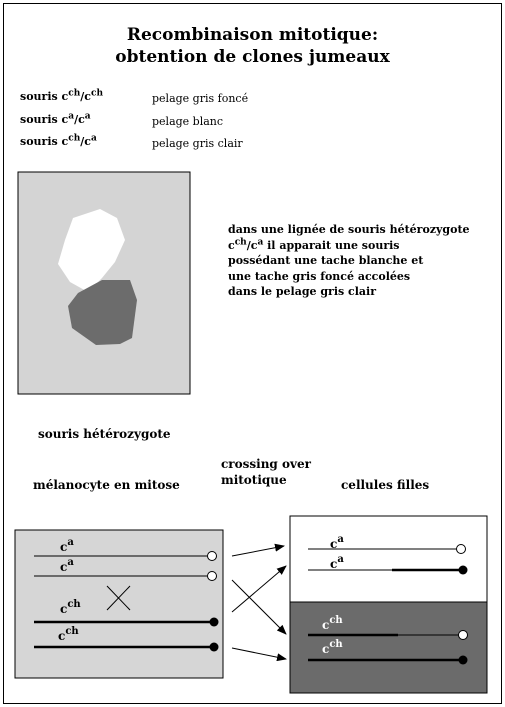  Describe the element at coordinates (252, 57) in the screenshot. I see `title-line-2: obtention de clones jumeaux` at that location.